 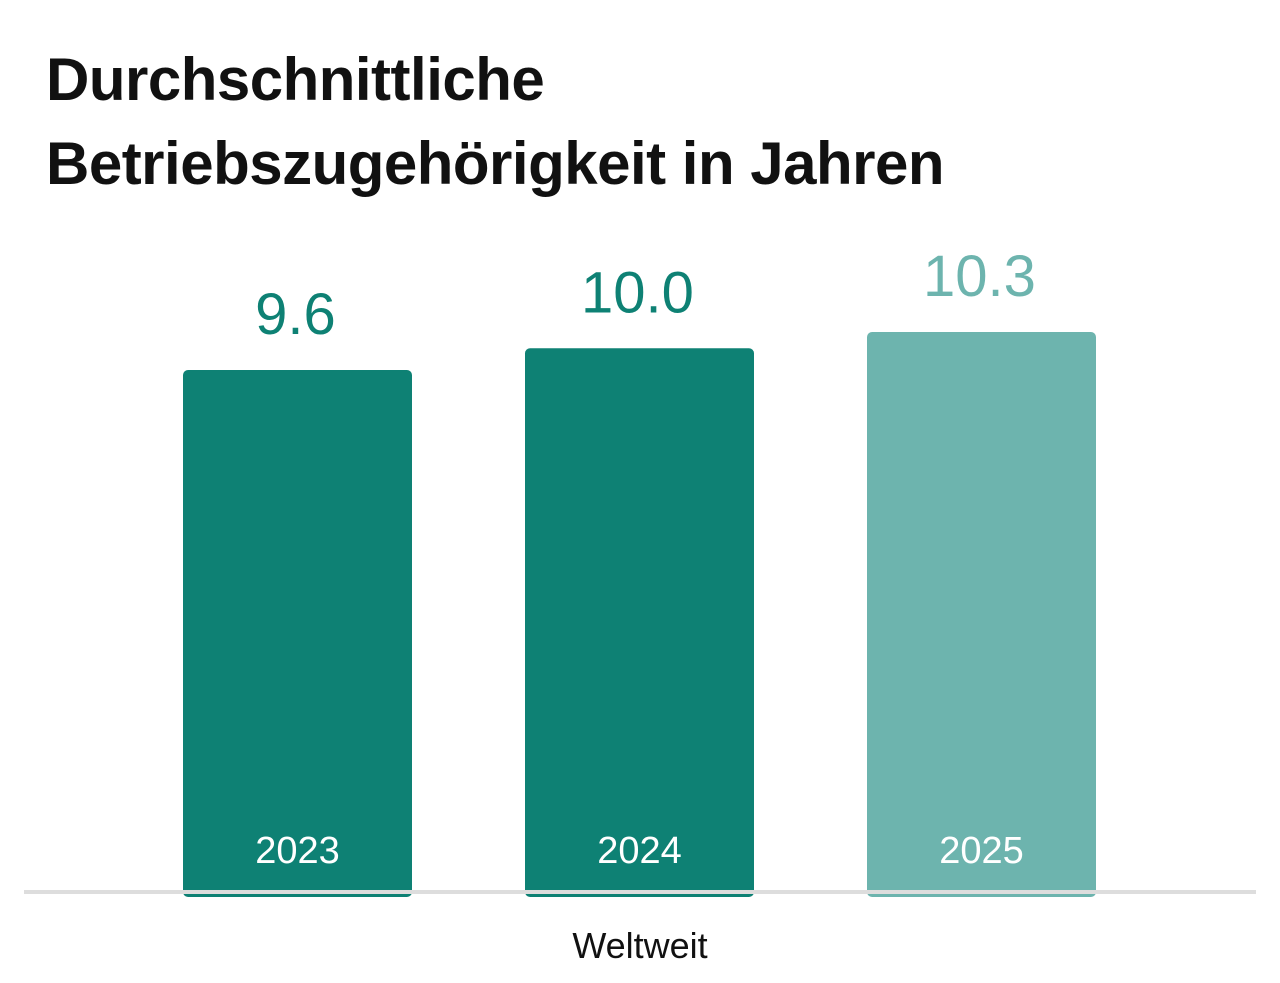 What do you see at coordinates (297, 633) in the screenshot?
I see `bar-2023` at bounding box center [297, 633].